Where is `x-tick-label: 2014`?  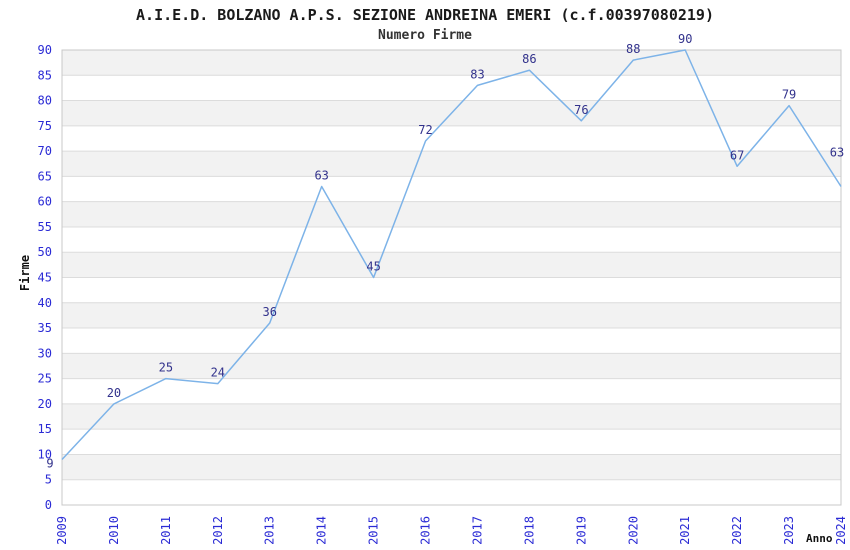 x-tick-label: 2014 is located at coordinates (322, 530).